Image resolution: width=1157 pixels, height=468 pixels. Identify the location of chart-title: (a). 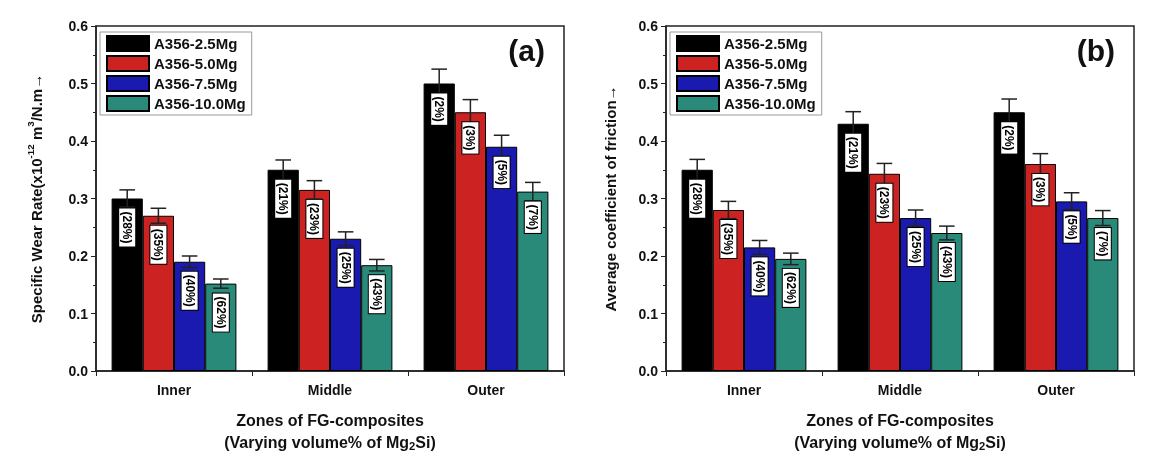
(527, 50).